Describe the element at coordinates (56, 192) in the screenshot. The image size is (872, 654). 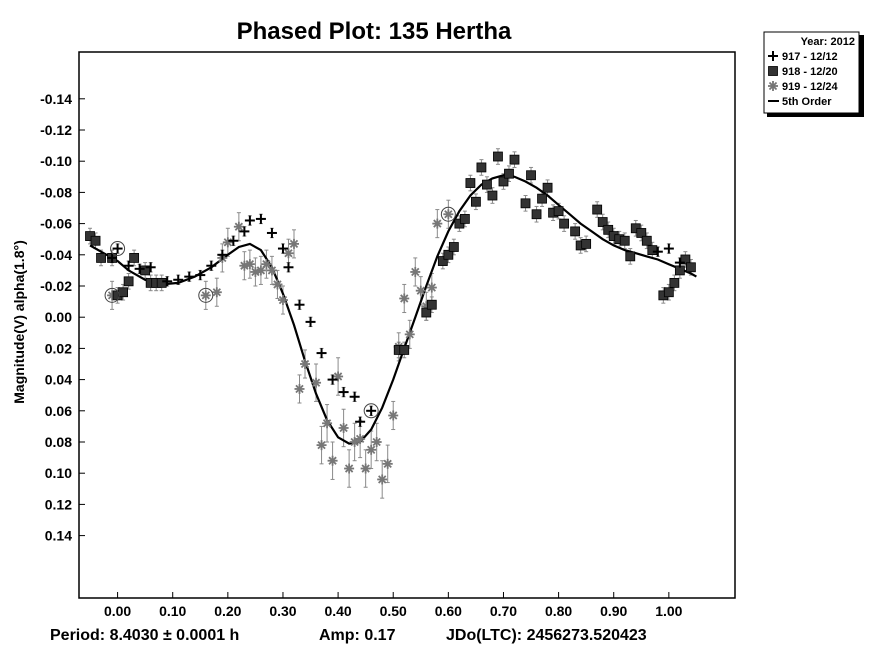
I see `y-tick-label: -0.08` at that location.